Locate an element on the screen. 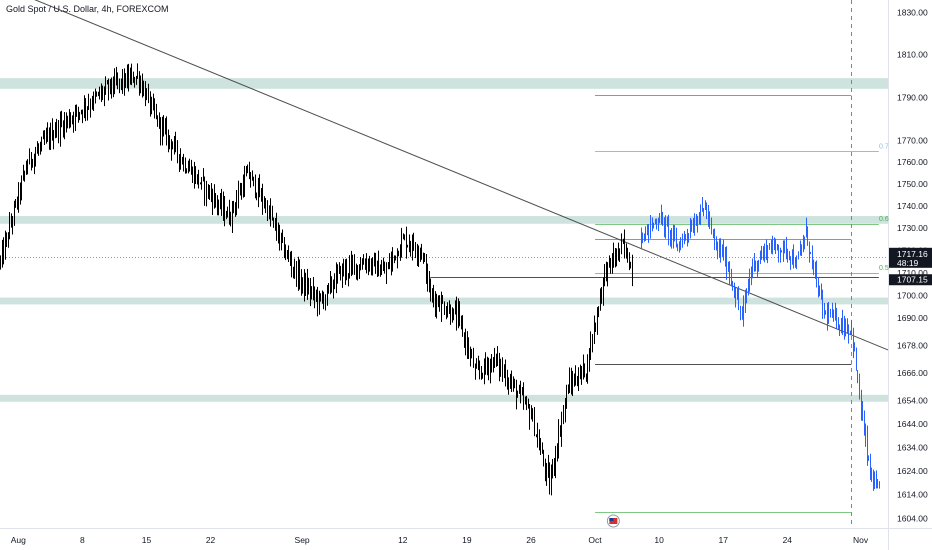 This screenshot has width=932, height=550. price-axis-tick-label: 1790.00 is located at coordinates (912, 97).